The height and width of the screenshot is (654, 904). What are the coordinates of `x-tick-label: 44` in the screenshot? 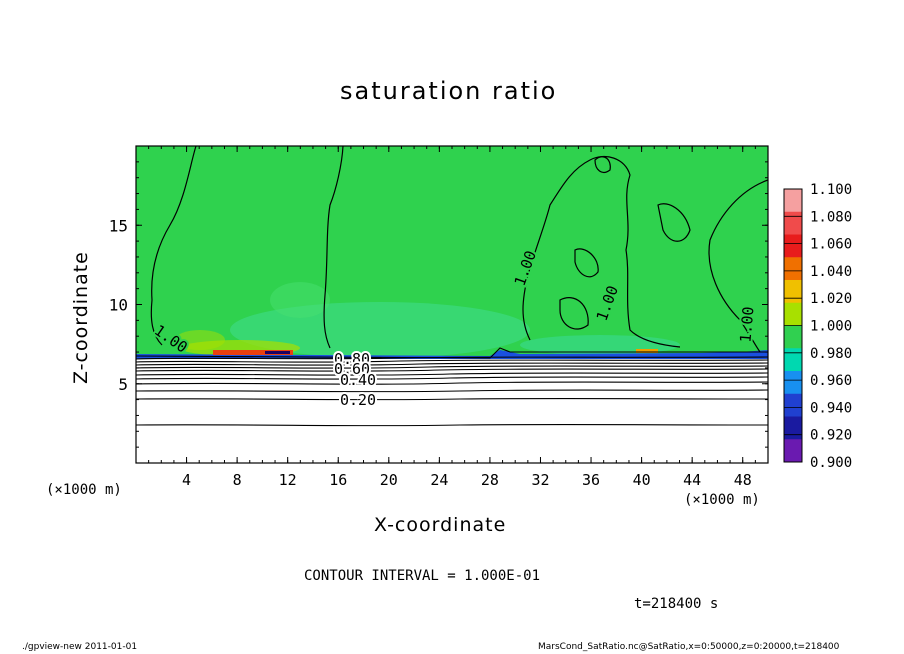 It's located at (692, 480).